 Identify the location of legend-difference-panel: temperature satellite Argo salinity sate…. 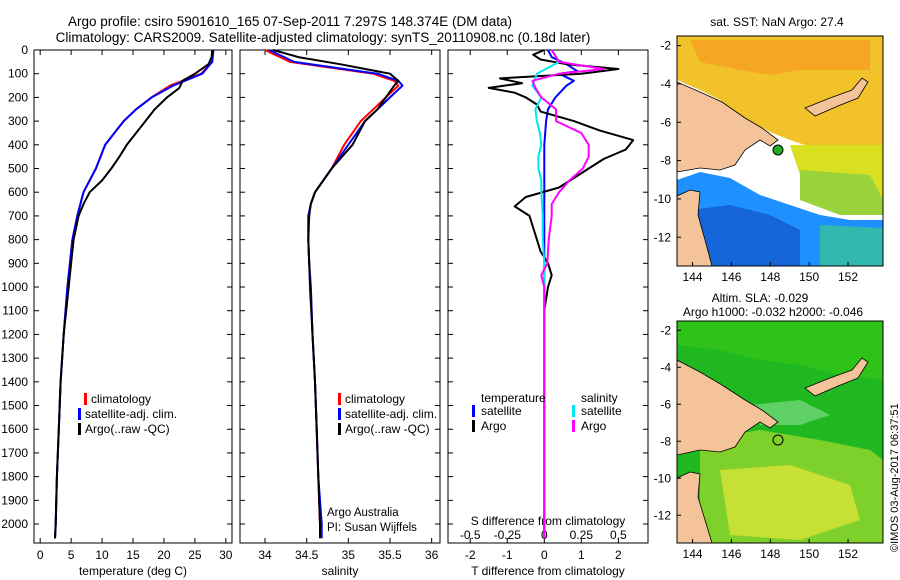
(547, 412).